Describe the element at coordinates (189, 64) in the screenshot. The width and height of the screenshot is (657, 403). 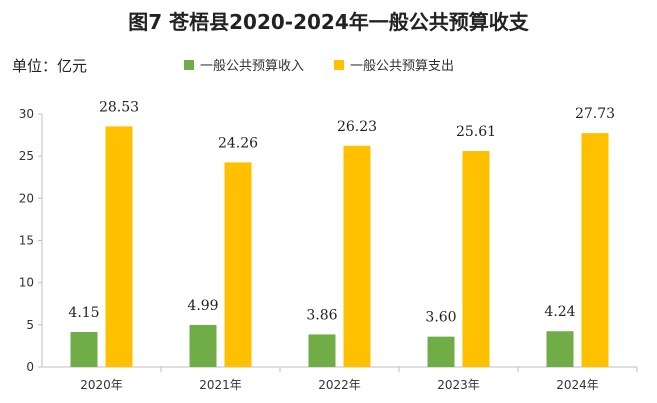
I see `legend-swatch-revenue` at that location.